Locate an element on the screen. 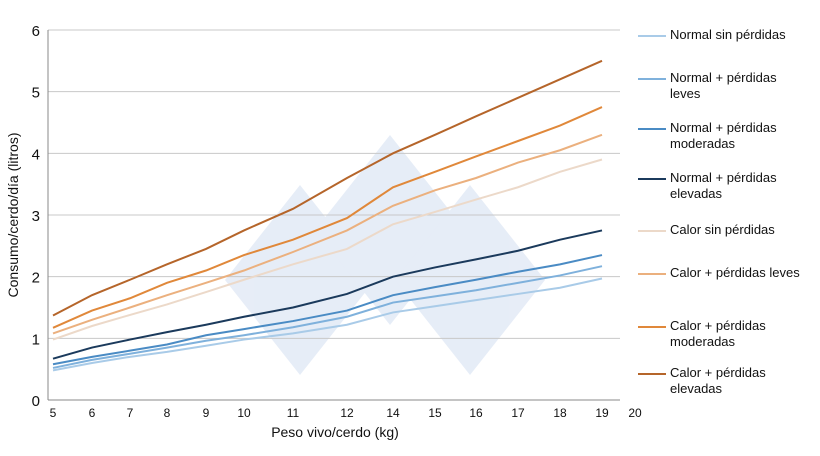 This screenshot has height=456, width=820. x-tick-label: 17 is located at coordinates (518, 413).